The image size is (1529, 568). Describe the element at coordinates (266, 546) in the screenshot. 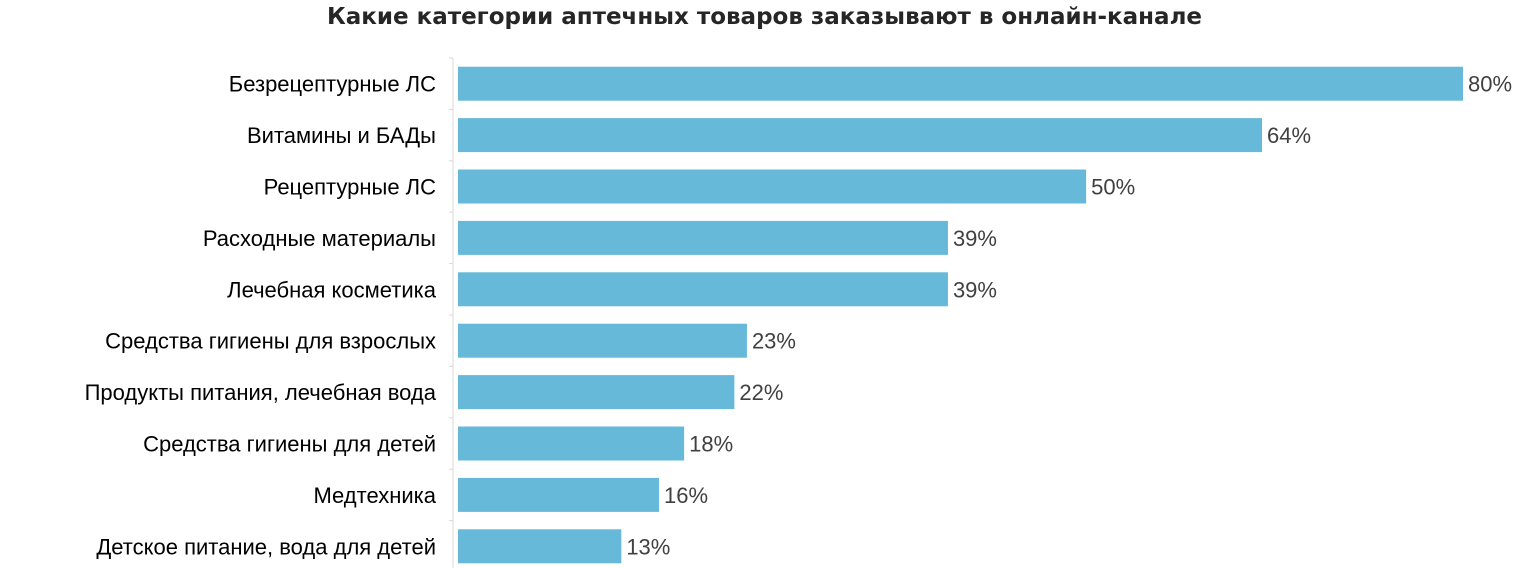

I see `category-label: Детское питание, вода для детей` at that location.